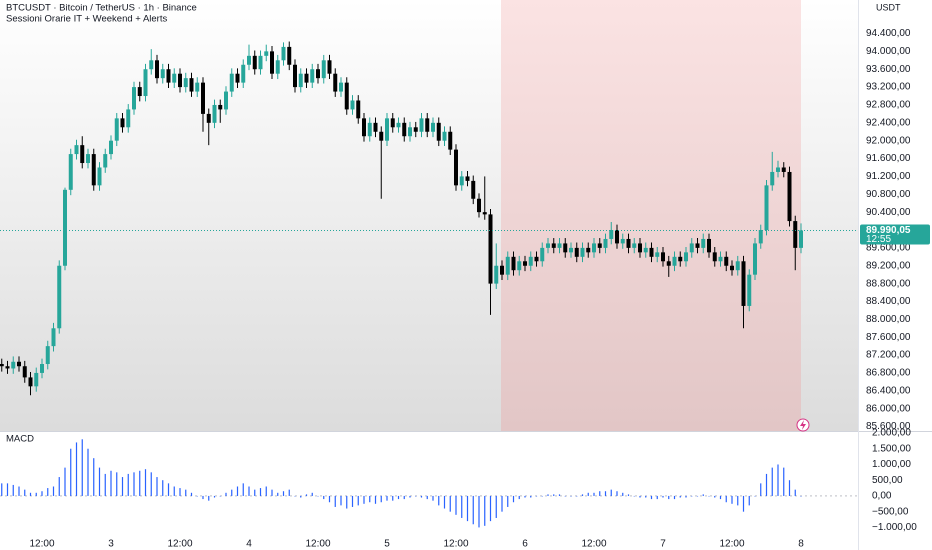  Describe the element at coordinates (888, 105) in the screenshot. I see `y-tick-label: 92.800,00` at that location.